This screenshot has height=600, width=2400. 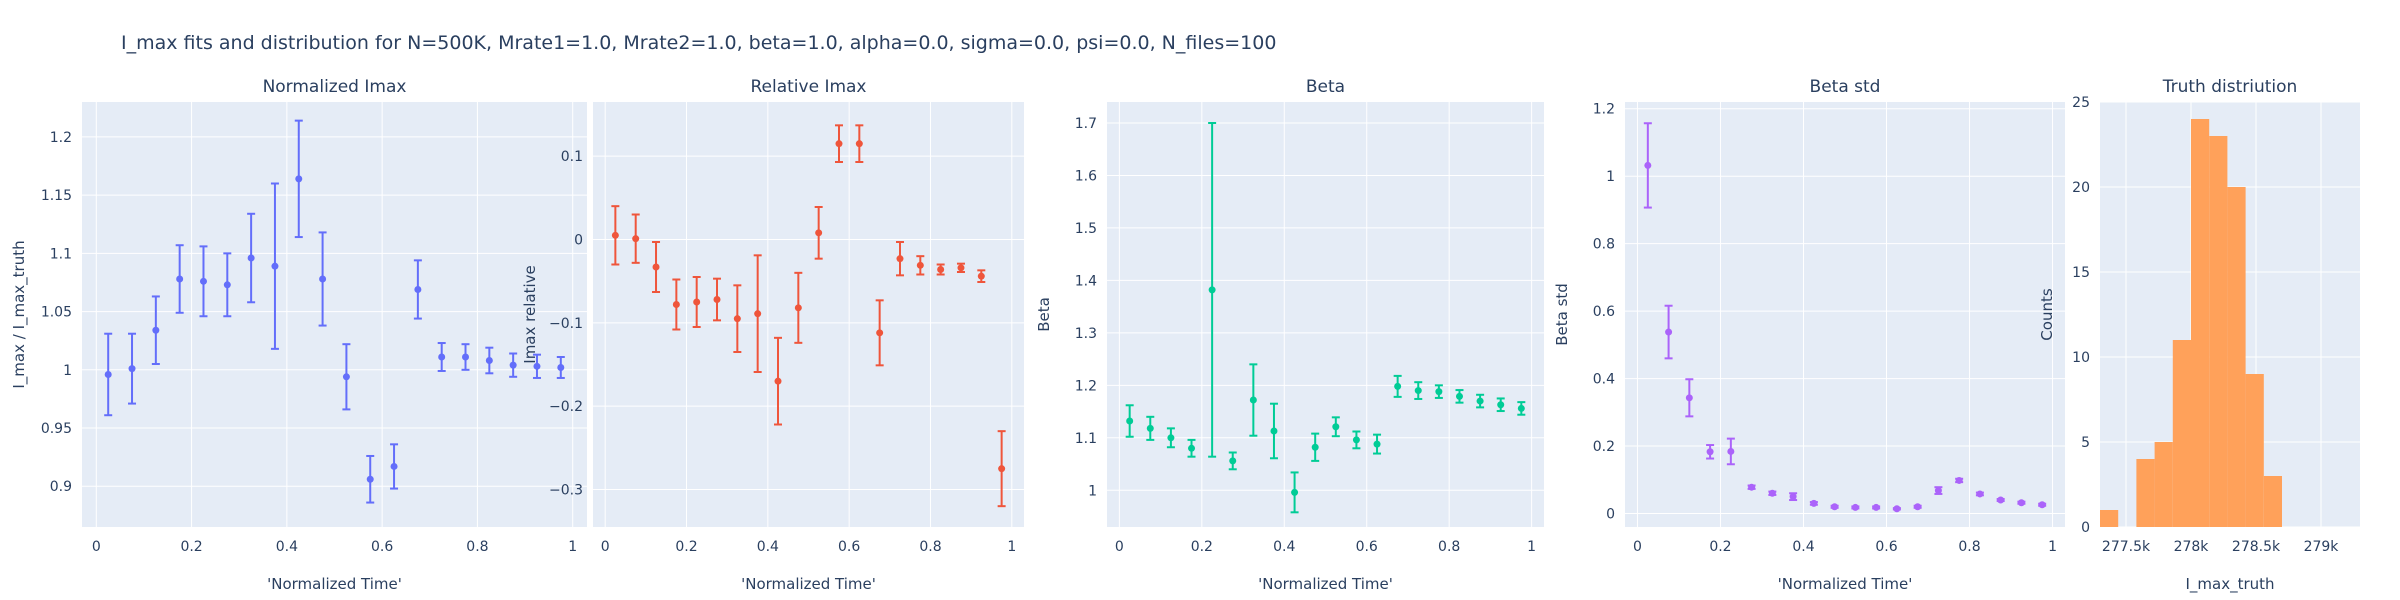 I want to click on y-axis-label: Imax relative, so click(x=530, y=314).